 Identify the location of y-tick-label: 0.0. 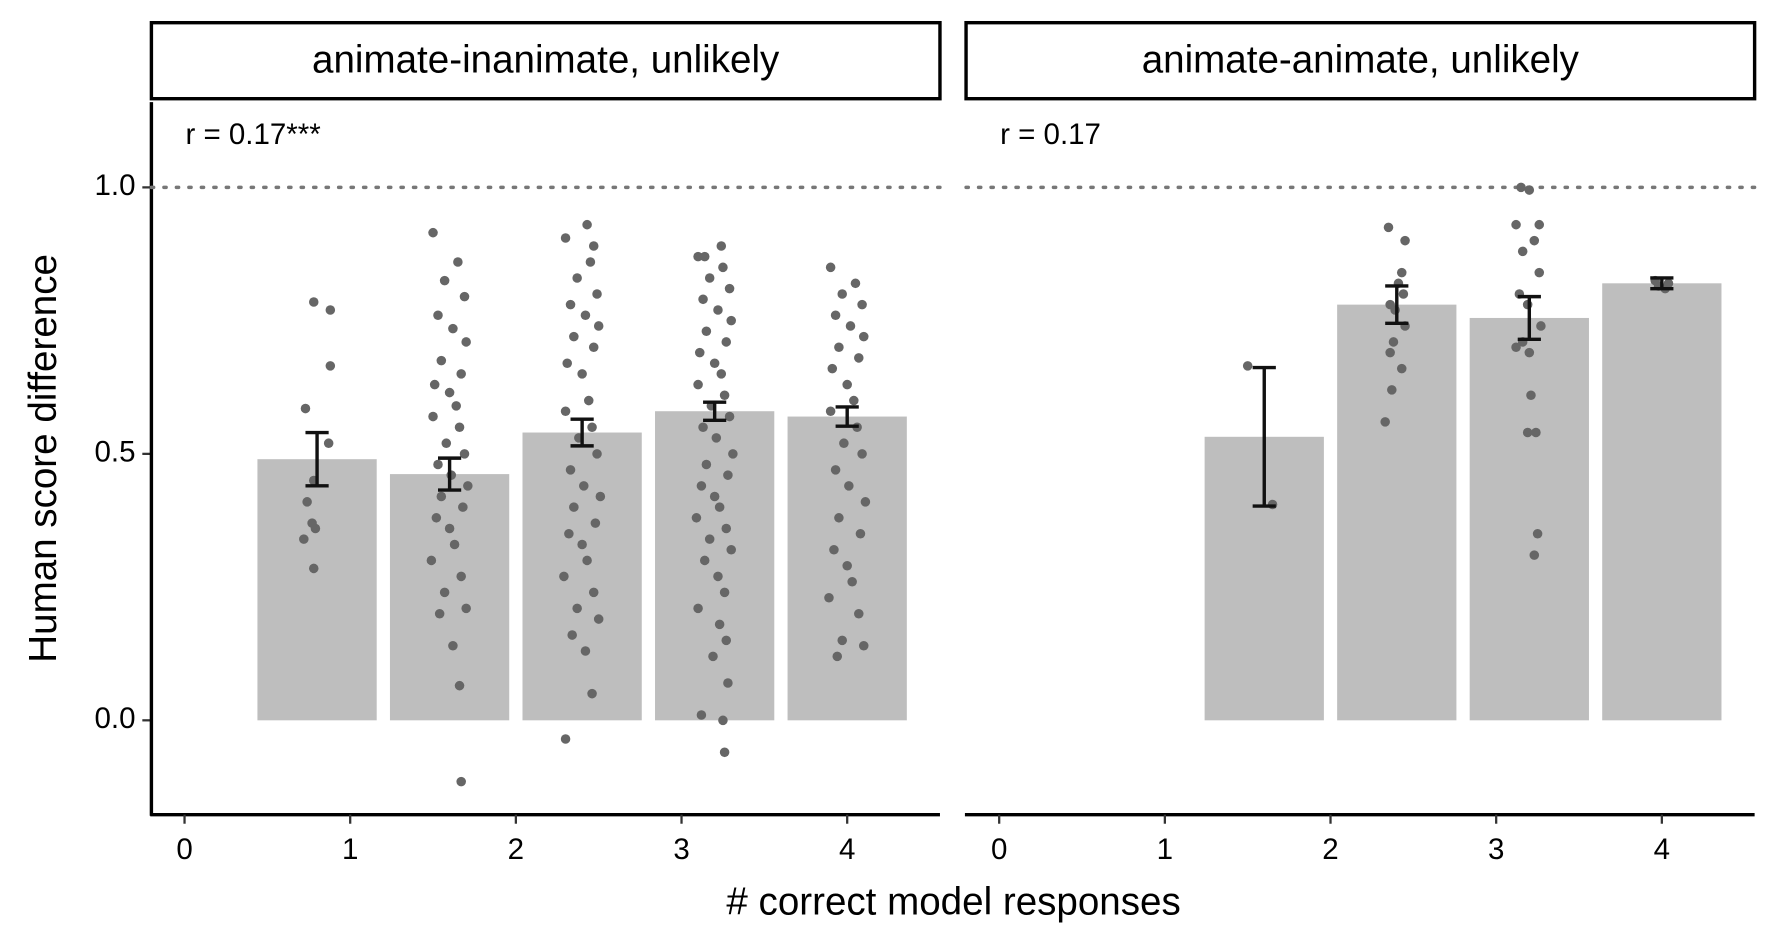
(115, 718).